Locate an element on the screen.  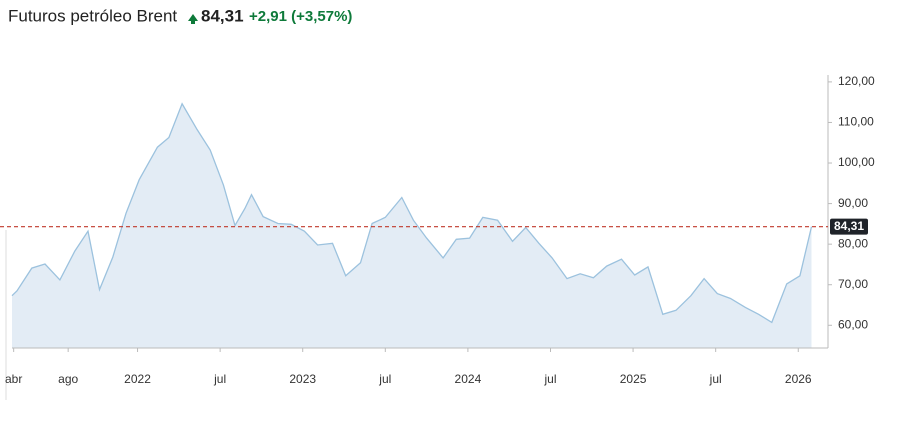
reference-label-box is located at coordinates (849, 226).